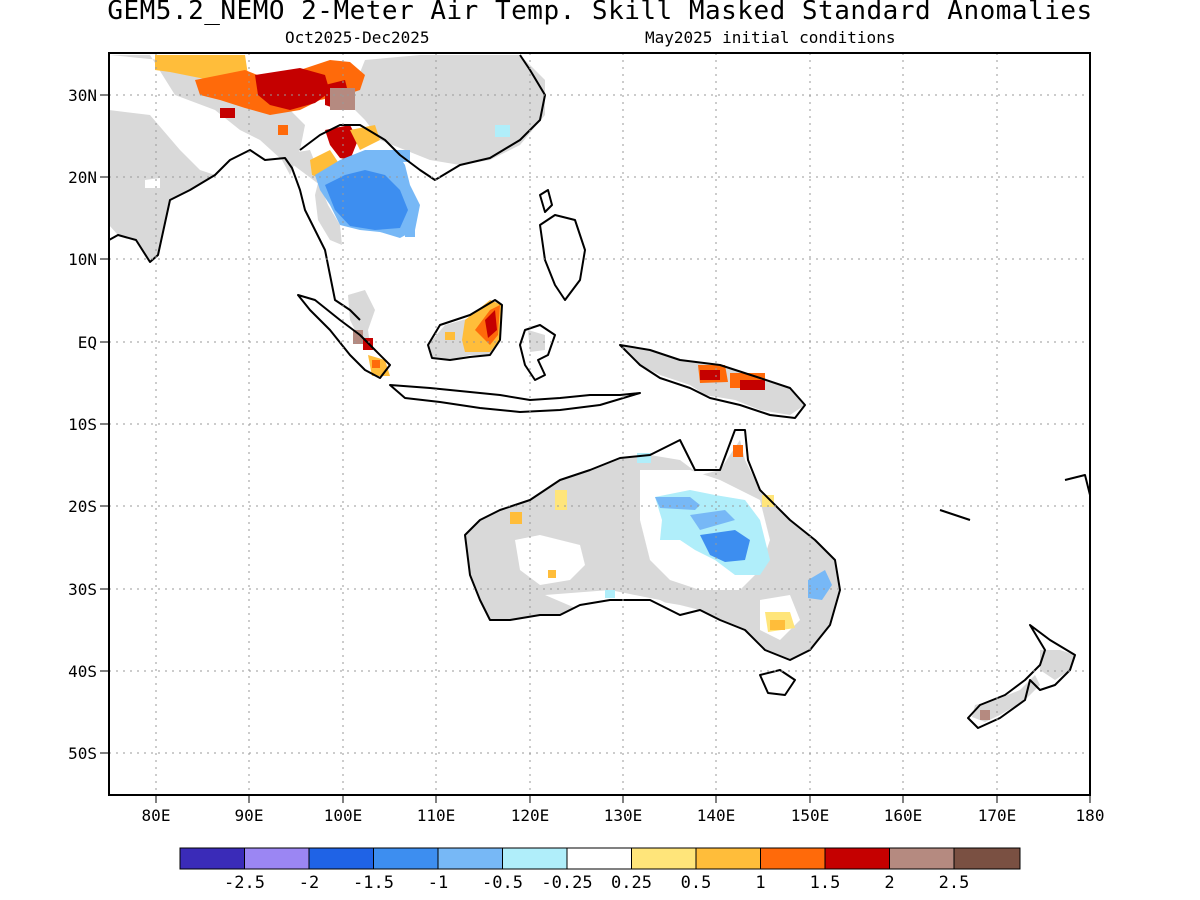 The width and height of the screenshot is (1200, 900). I want to click on lon-label: 180, so click(1090, 815).